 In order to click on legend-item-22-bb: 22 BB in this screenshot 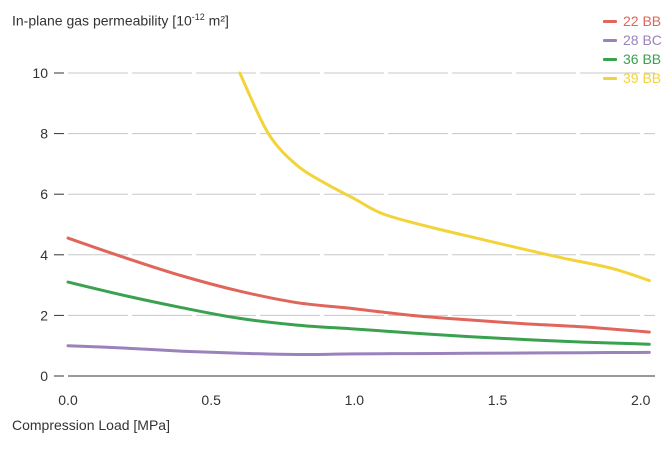, I will do `click(632, 21)`.